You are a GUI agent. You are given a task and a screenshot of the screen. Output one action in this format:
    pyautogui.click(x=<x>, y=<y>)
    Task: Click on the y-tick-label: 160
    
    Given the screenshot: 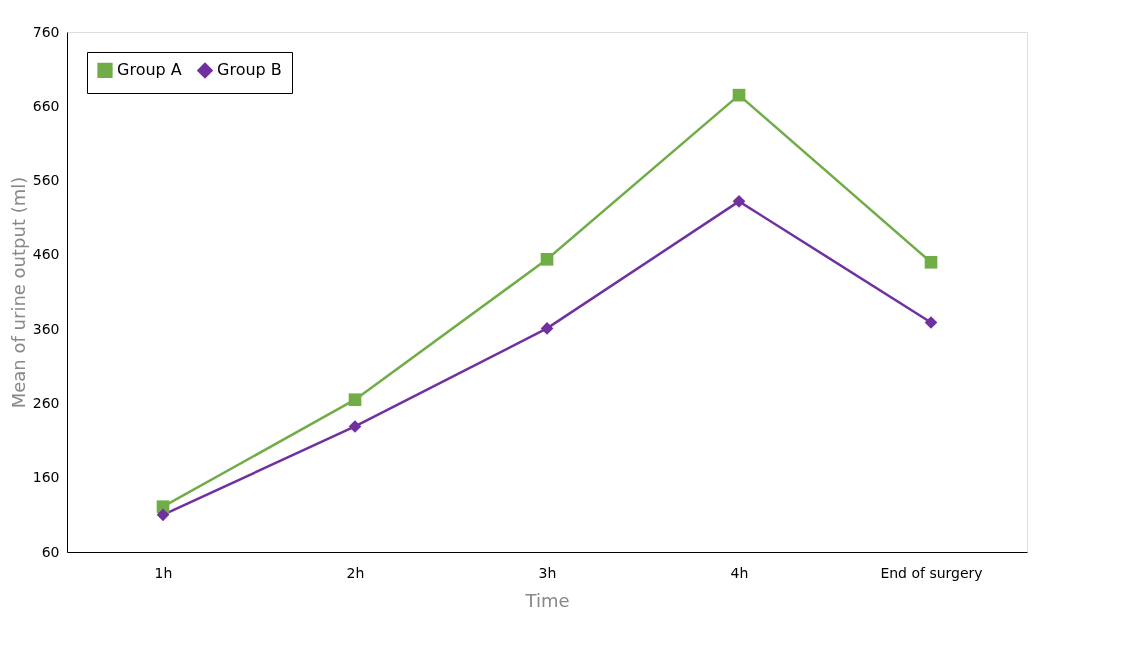 What is the action you would take?
    pyautogui.click(x=46, y=477)
    